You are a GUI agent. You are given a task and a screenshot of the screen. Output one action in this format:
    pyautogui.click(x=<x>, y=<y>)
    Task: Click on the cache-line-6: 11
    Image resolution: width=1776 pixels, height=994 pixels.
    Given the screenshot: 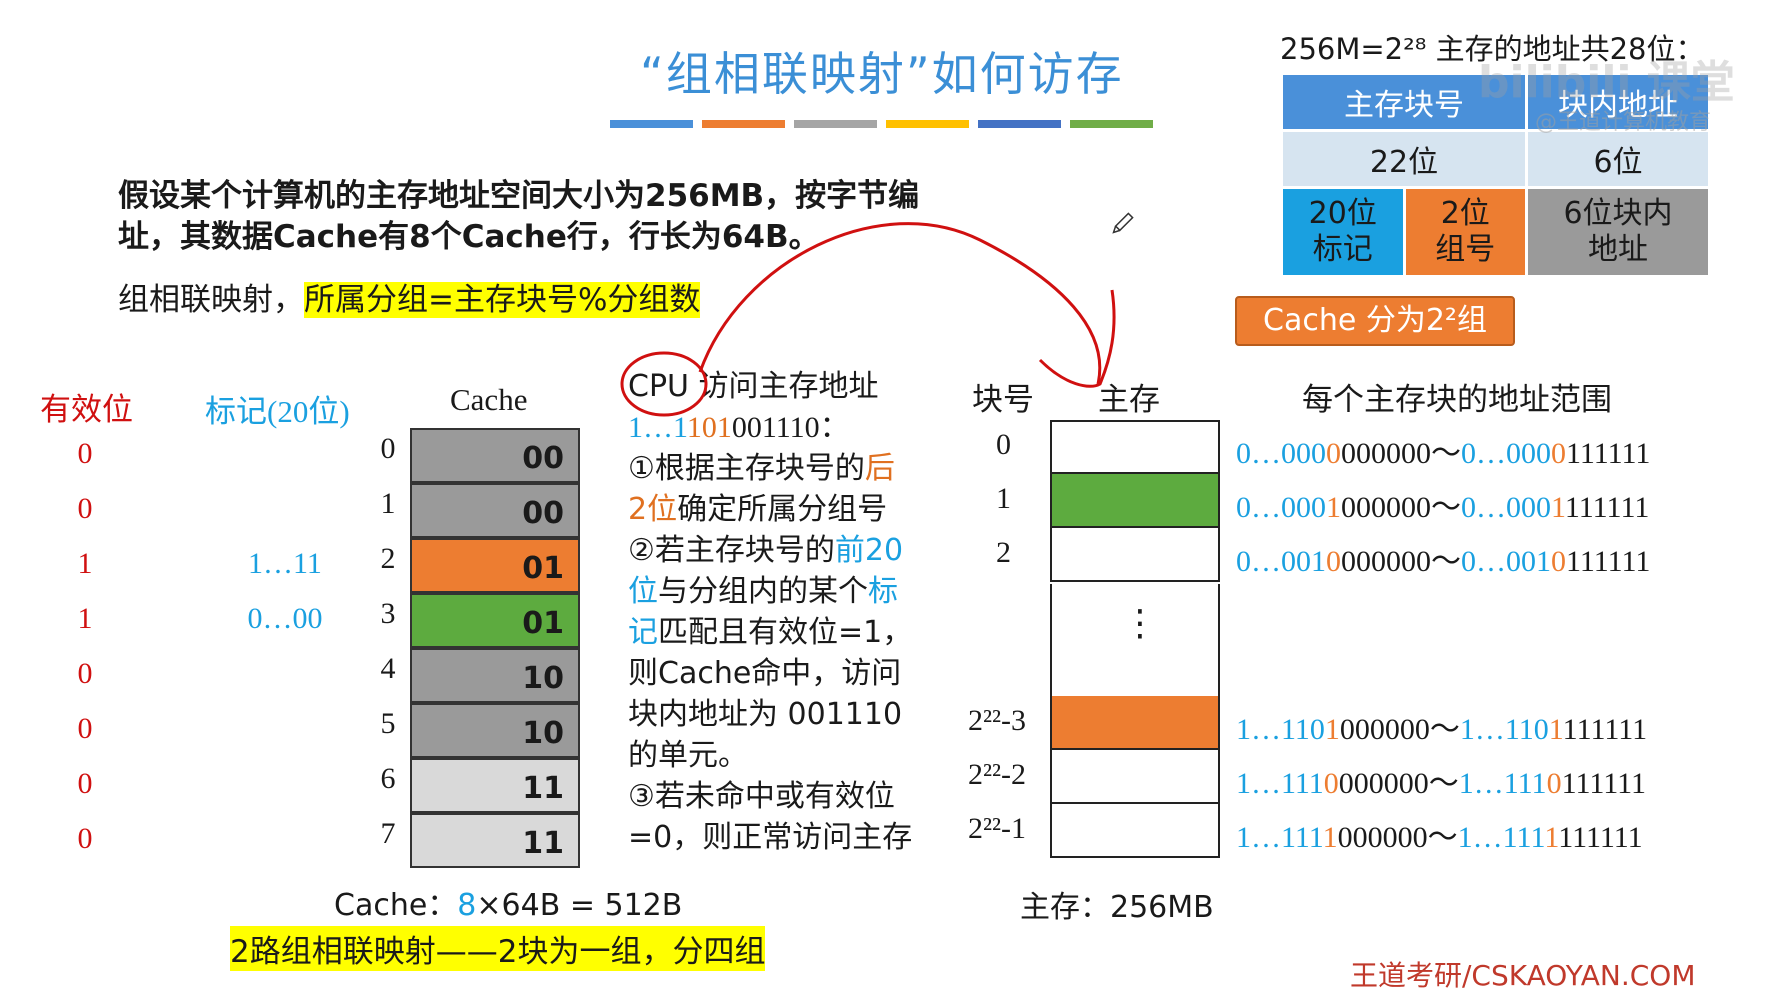 What is the action you would take?
    pyautogui.click(x=495, y=785)
    